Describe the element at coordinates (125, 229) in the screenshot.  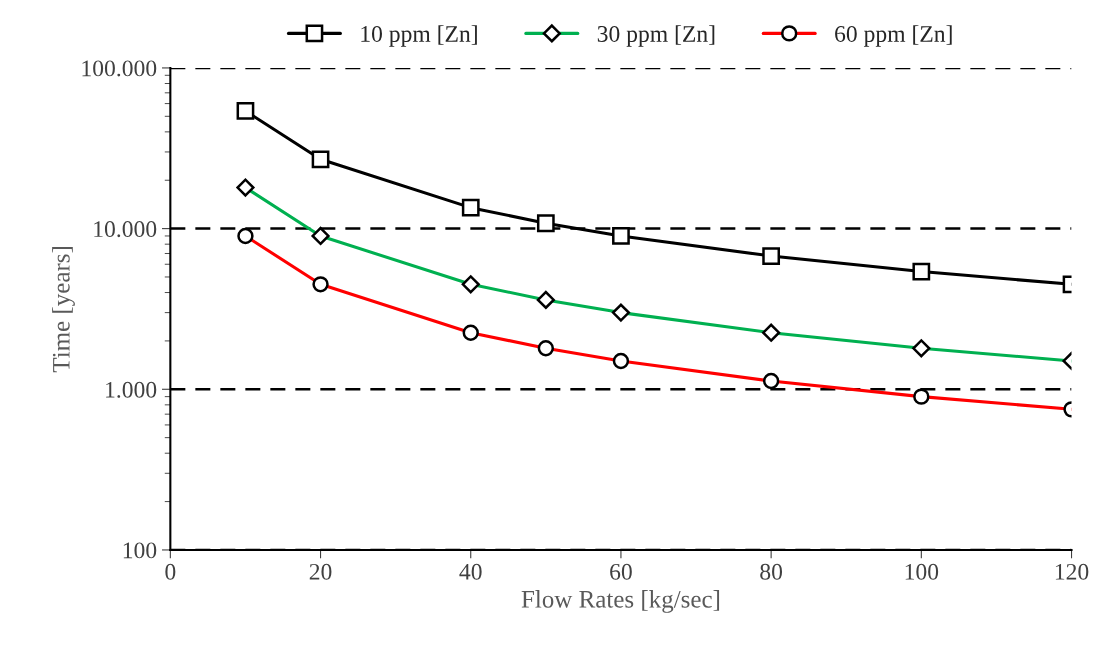
I see `y-tick-label: 10.000` at that location.